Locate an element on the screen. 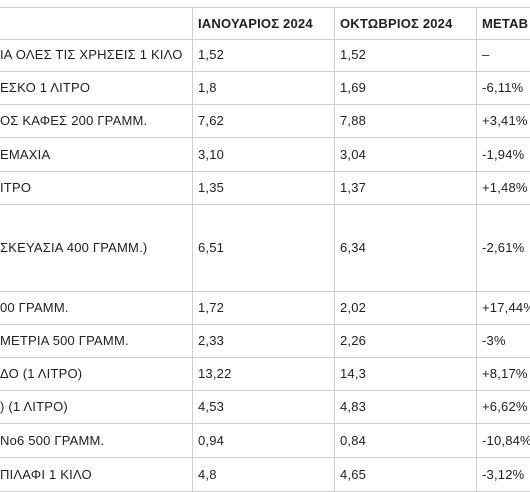 The image size is (530, 492). product-cell: ΠΙΛΑΦΙ 1 ΚΙΛΟ is located at coordinates (46, 474).